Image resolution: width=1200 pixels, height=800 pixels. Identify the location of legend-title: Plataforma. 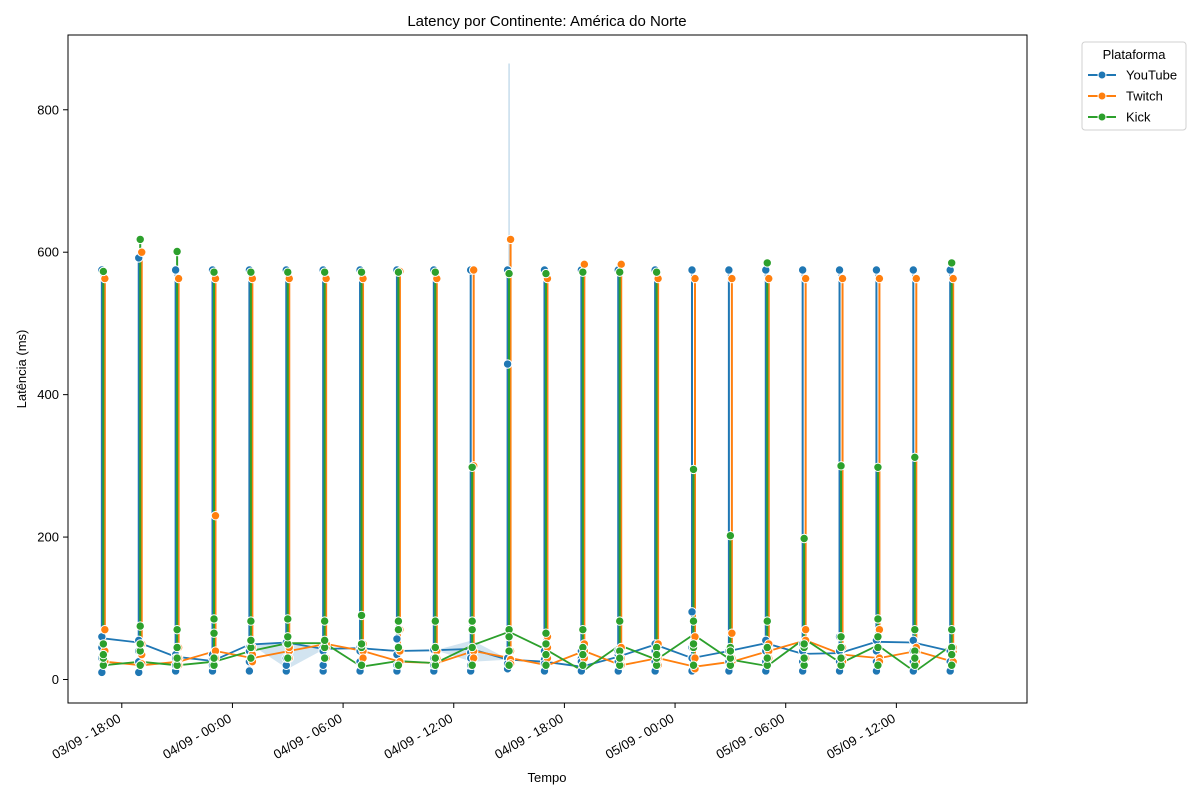
(1135, 54).